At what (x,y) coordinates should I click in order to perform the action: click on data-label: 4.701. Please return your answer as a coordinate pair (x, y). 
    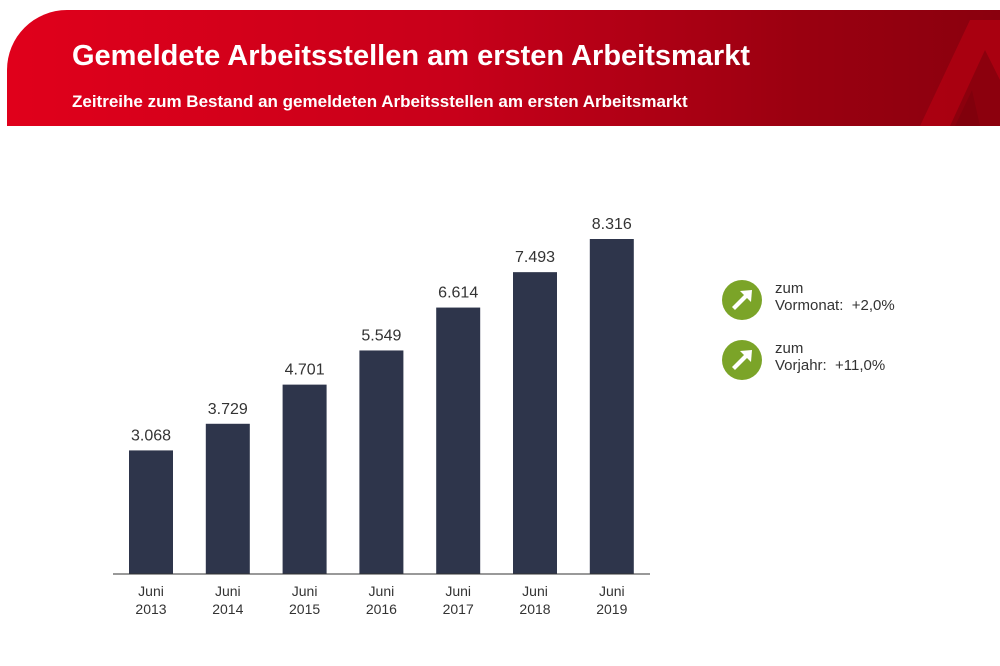
    Looking at the image, I should click on (305, 370).